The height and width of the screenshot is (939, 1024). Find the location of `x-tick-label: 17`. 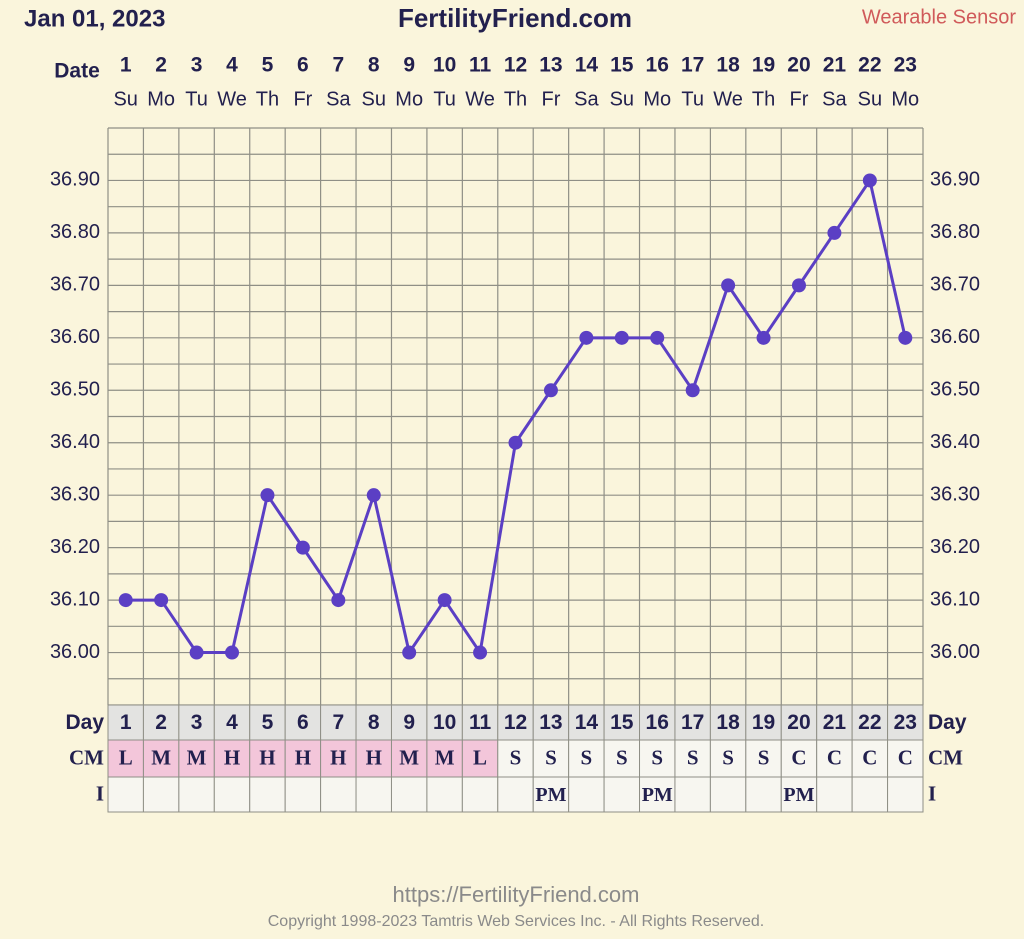

x-tick-label: 17 is located at coordinates (692, 65).